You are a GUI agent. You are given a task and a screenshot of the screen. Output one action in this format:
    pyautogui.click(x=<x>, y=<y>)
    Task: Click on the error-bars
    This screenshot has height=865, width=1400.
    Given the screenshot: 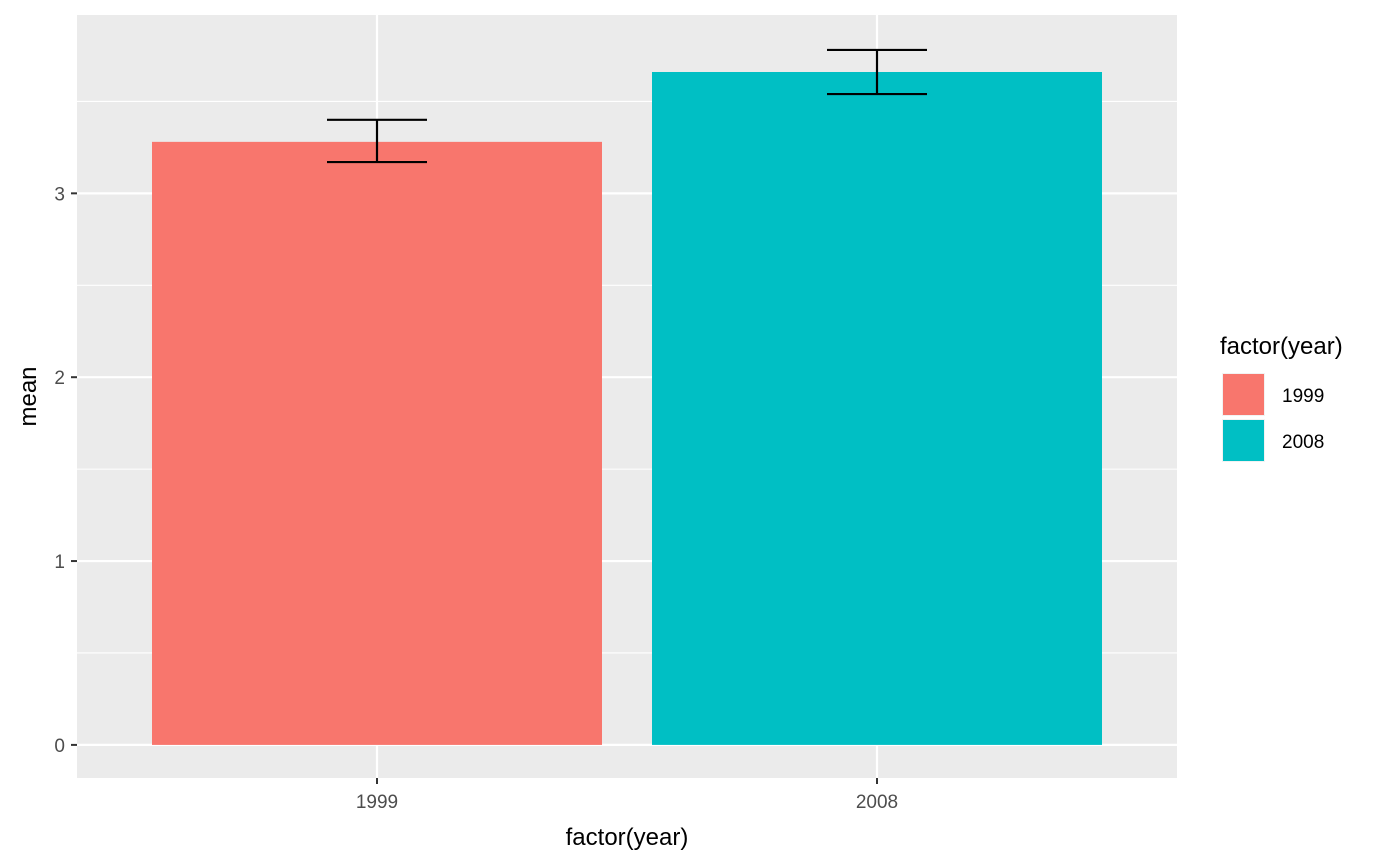 What is the action you would take?
    pyautogui.click(x=627, y=106)
    